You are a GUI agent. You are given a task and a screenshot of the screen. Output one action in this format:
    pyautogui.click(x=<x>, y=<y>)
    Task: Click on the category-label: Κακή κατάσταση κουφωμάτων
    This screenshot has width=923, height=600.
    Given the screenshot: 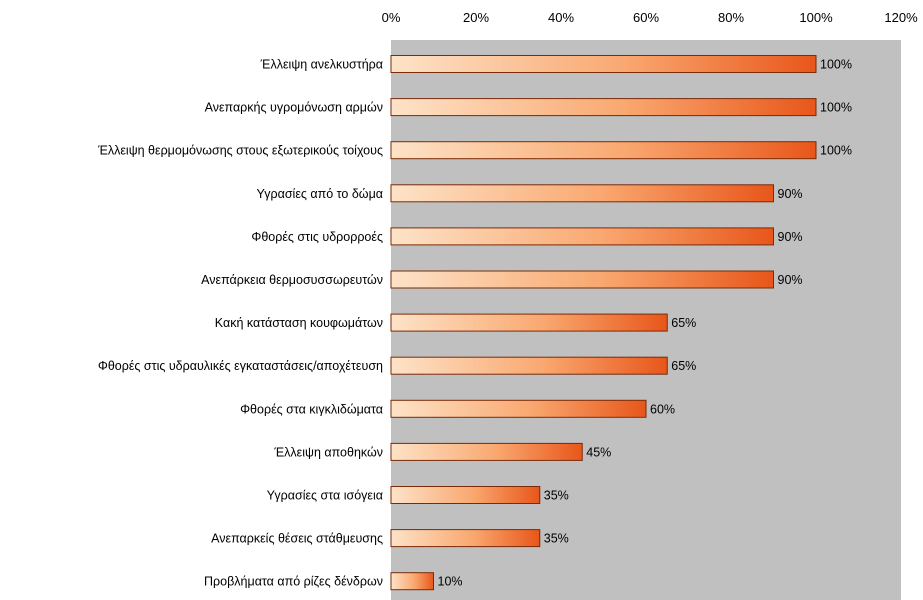 What is the action you would take?
    pyautogui.click(x=299, y=323)
    